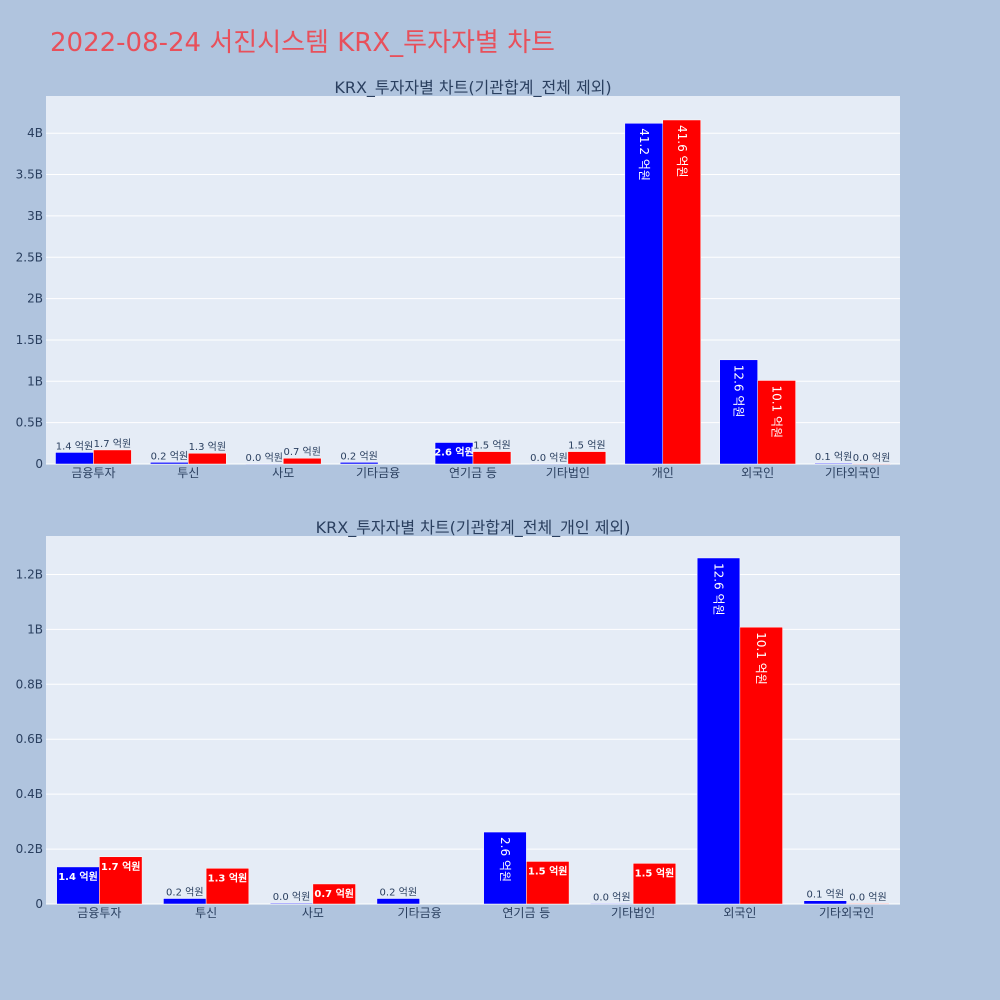 This screenshot has height=1000, width=1000. Describe the element at coordinates (473, 528) in the screenshot. I see `chart-title: KRX_투자자별 차트(기관합계_전체_개인 제외)` at that location.